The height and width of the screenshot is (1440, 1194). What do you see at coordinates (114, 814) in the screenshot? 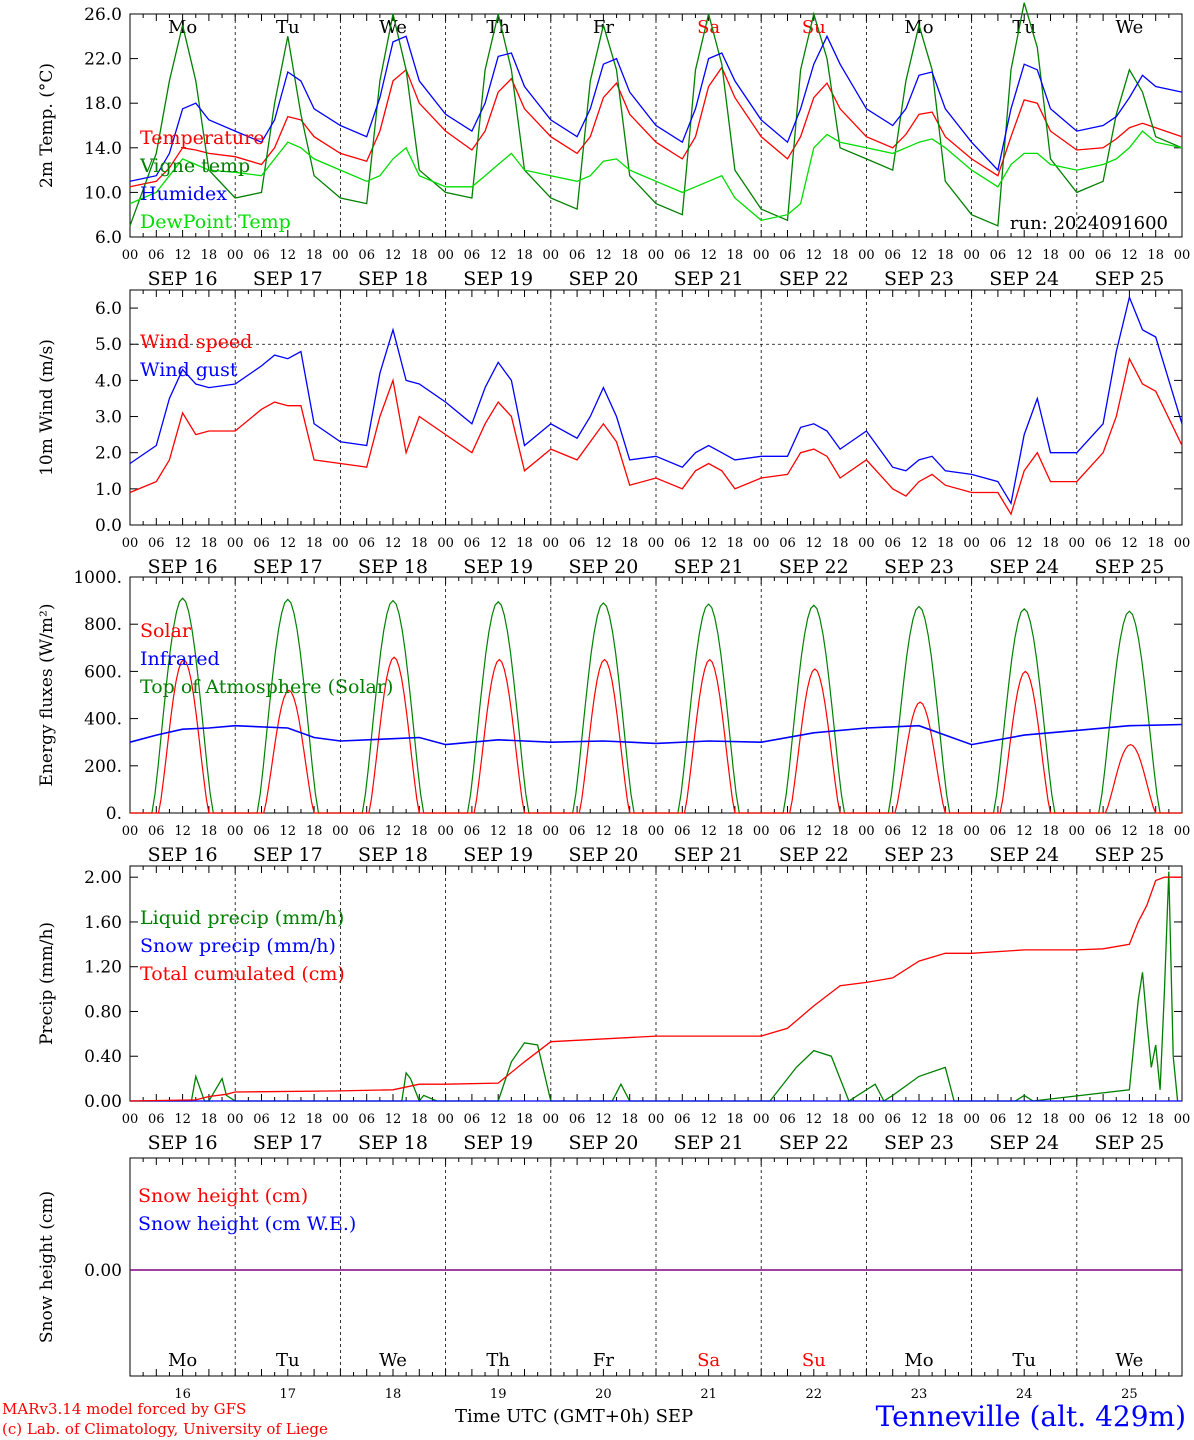
I see `y-tick-label: 0.` at bounding box center [114, 814].